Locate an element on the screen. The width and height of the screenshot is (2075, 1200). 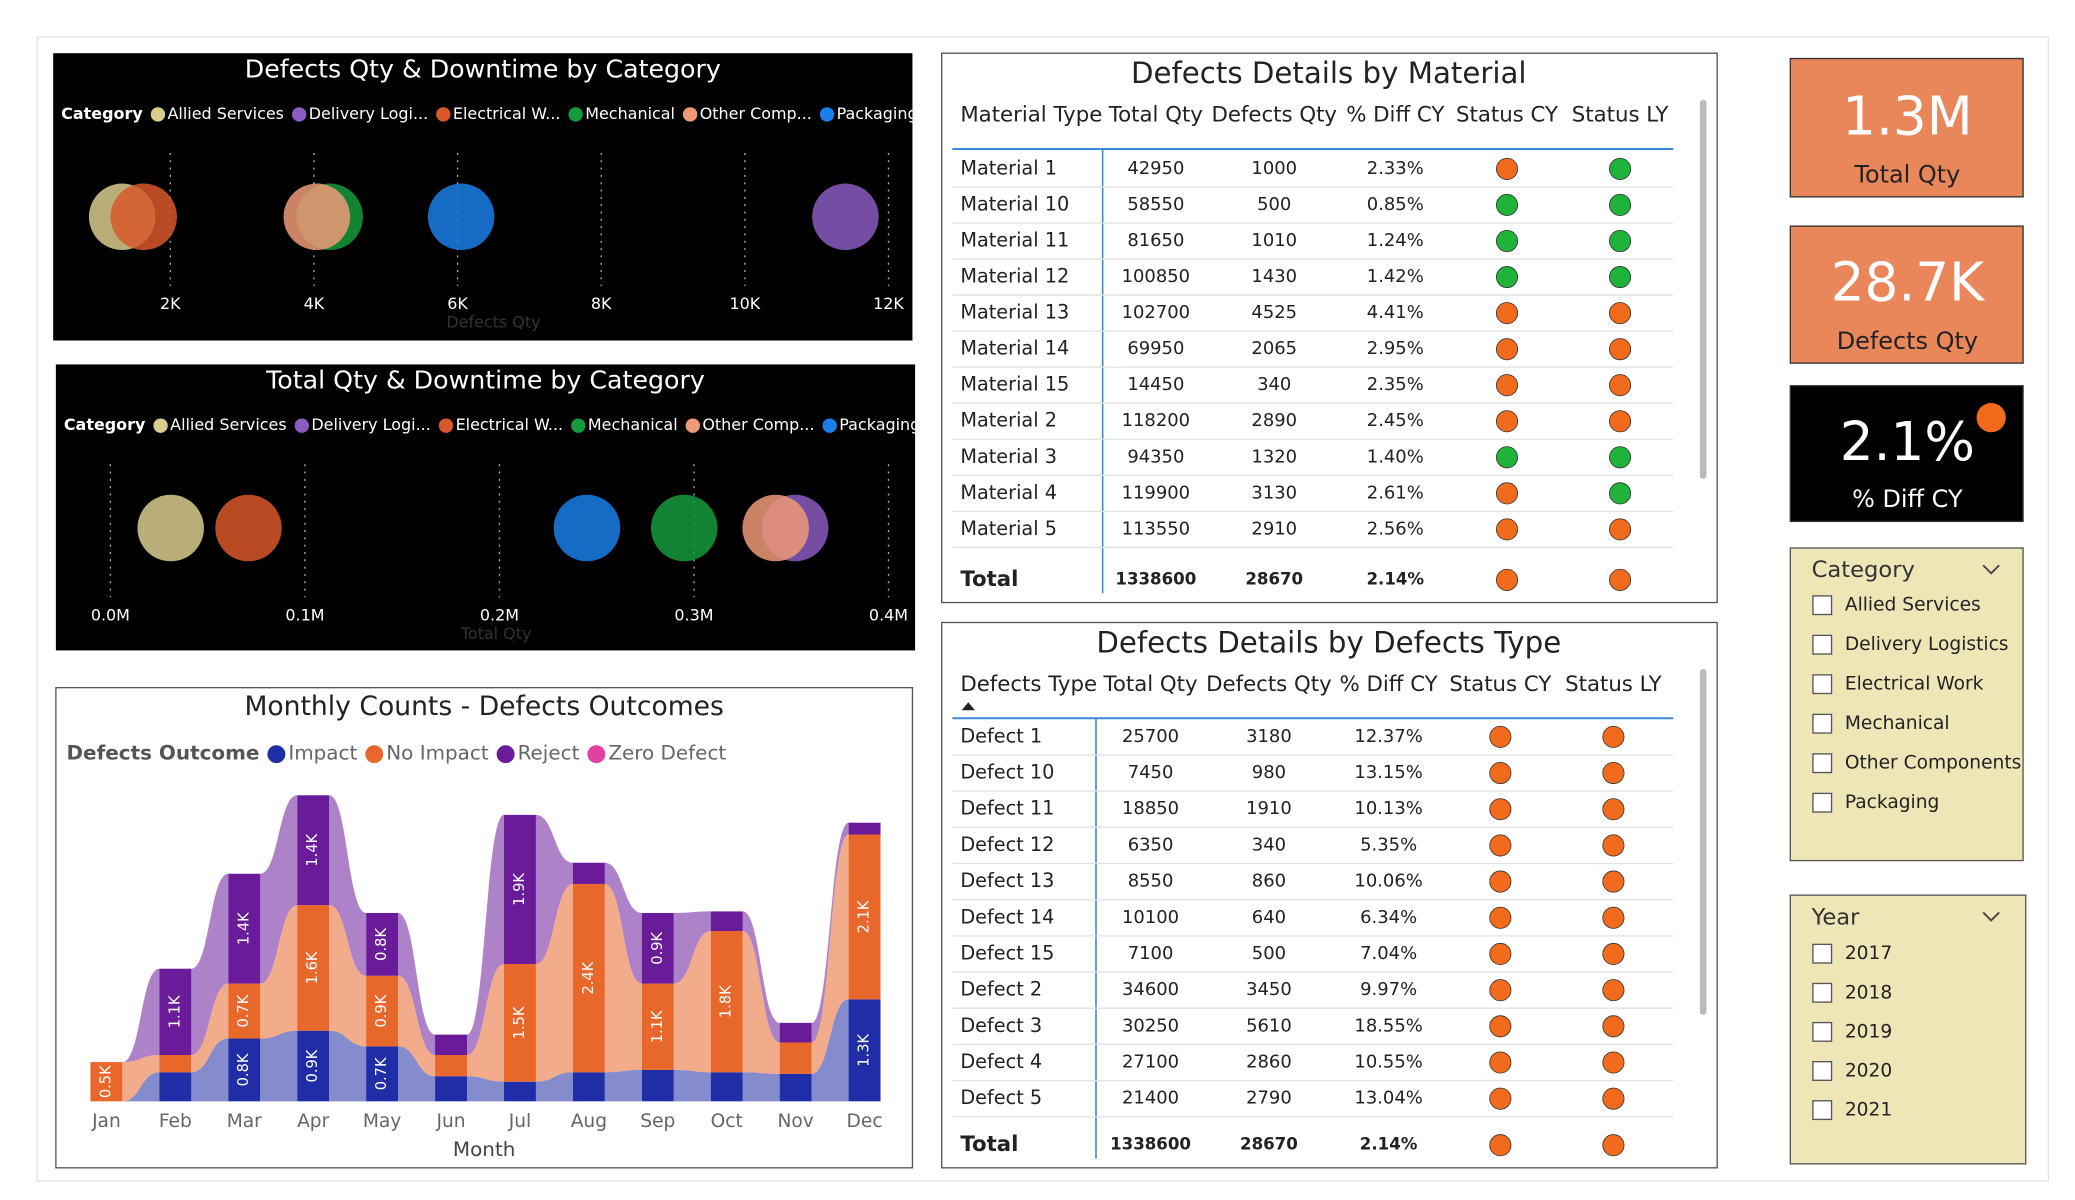
table-cell: 2910 is located at coordinates (1274, 528).